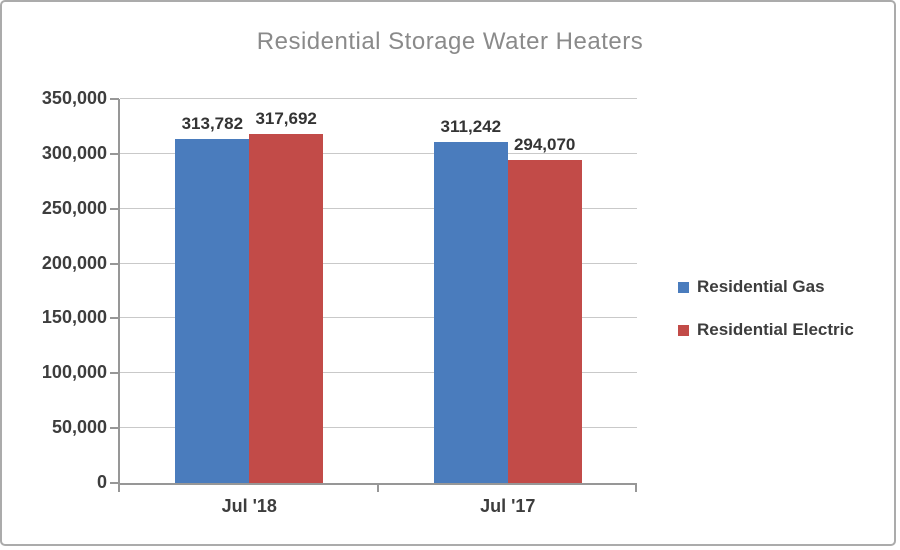 This screenshot has height=550, width=900. Describe the element at coordinates (74, 207) in the screenshot. I see `y-tick-label: 250,000` at that location.